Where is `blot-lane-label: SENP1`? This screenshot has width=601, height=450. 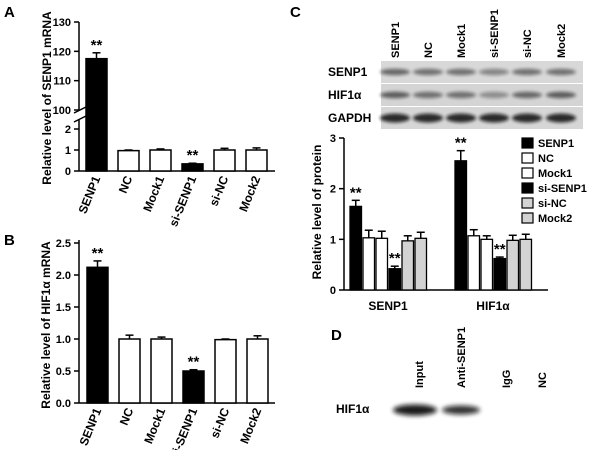 blot-lane-label: SENP1 is located at coordinates (396, 40).